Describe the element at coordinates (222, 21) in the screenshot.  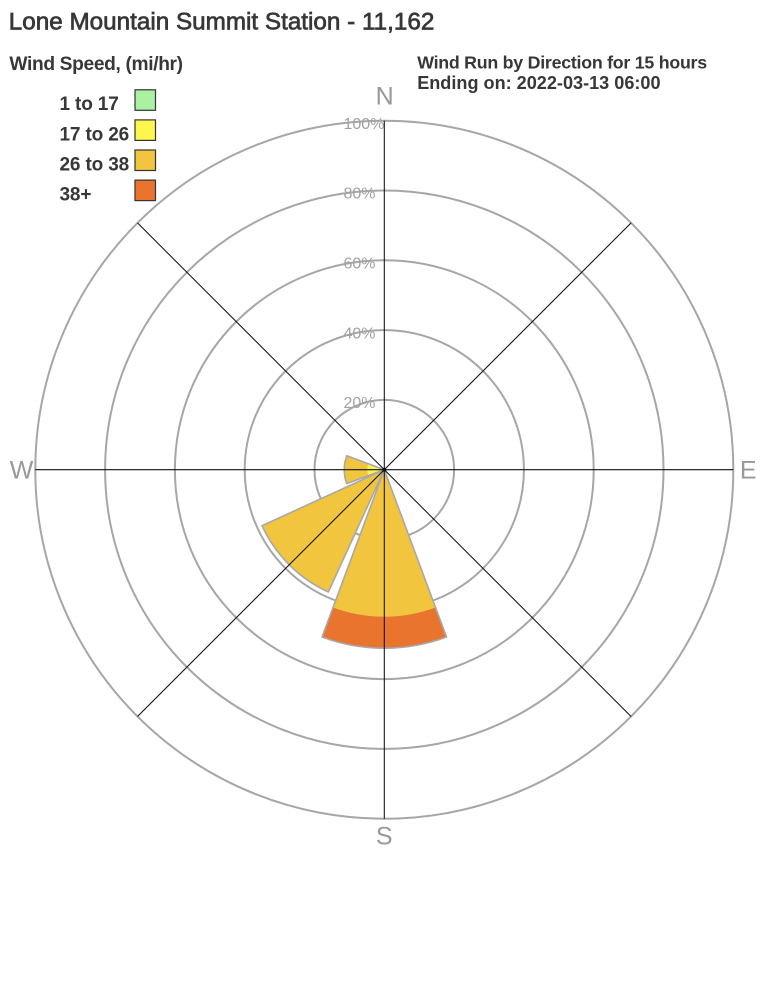
I see `svg-text:Lone Mountain Summit Station -: Lone Mountain Summit Station - 11,162` at that location.